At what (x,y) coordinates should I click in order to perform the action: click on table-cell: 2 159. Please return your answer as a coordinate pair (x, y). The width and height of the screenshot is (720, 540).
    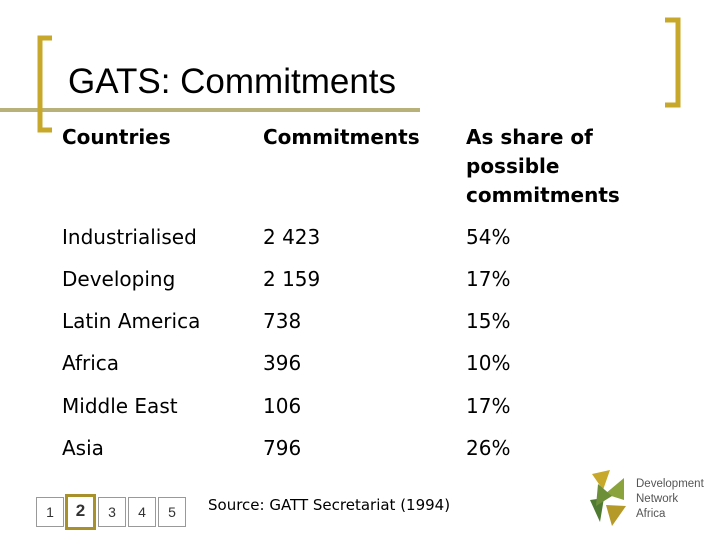
    Looking at the image, I should click on (292, 279).